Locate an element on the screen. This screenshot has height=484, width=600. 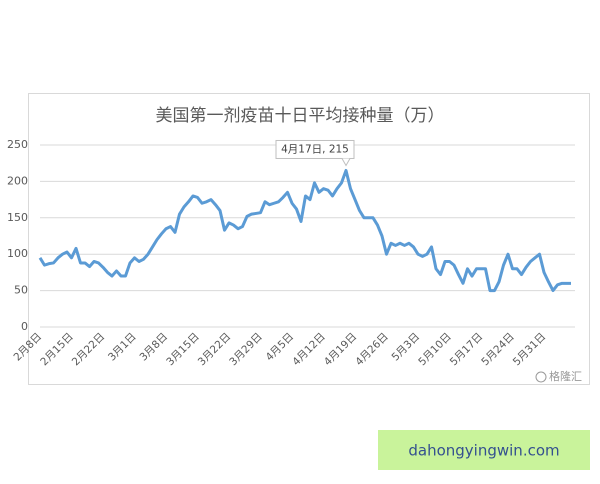
watermark-icon is located at coordinates (541, 377).